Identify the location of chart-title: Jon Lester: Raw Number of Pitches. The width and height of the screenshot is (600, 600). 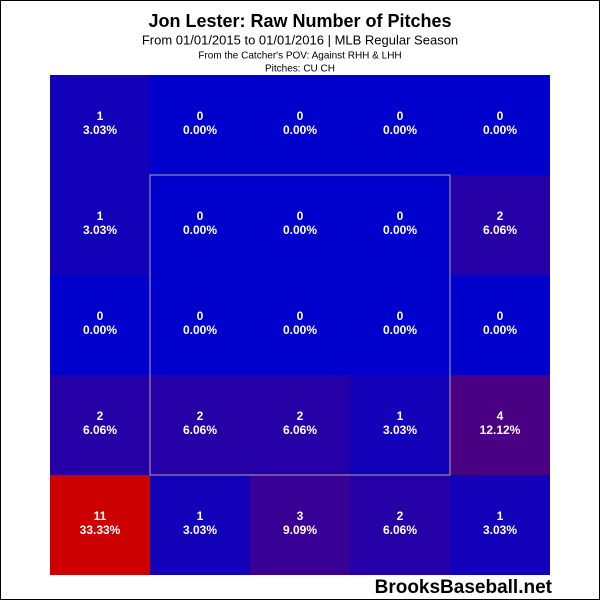
(299, 21).